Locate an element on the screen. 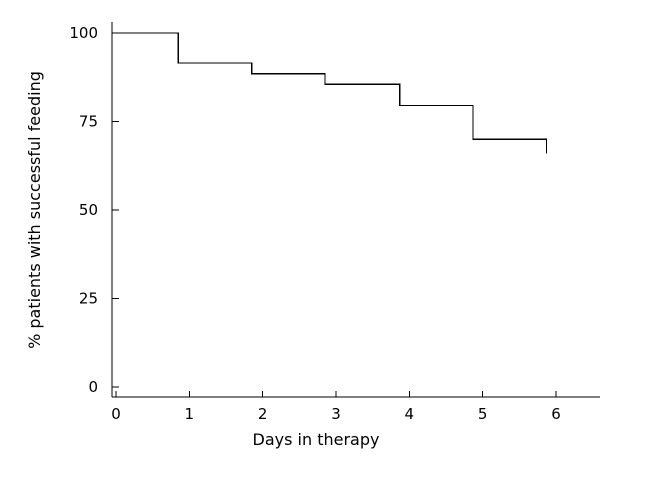 Image resolution: width=647 pixels, height=478 pixels. x-tick-label: 1 is located at coordinates (190, 414).